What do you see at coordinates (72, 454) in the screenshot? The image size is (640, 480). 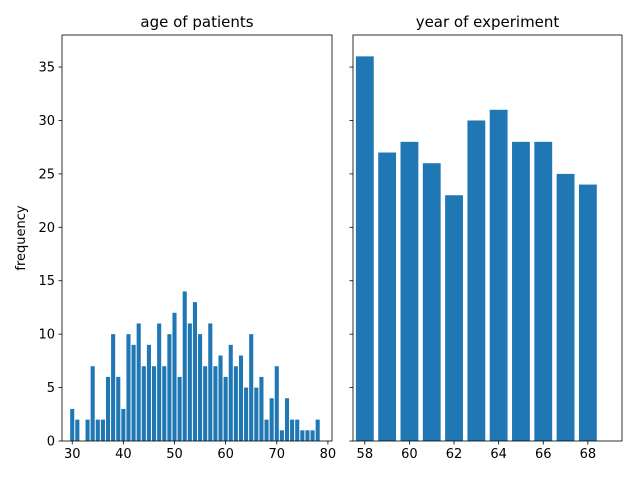 I see `x-tick-label: 30` at bounding box center [72, 454].